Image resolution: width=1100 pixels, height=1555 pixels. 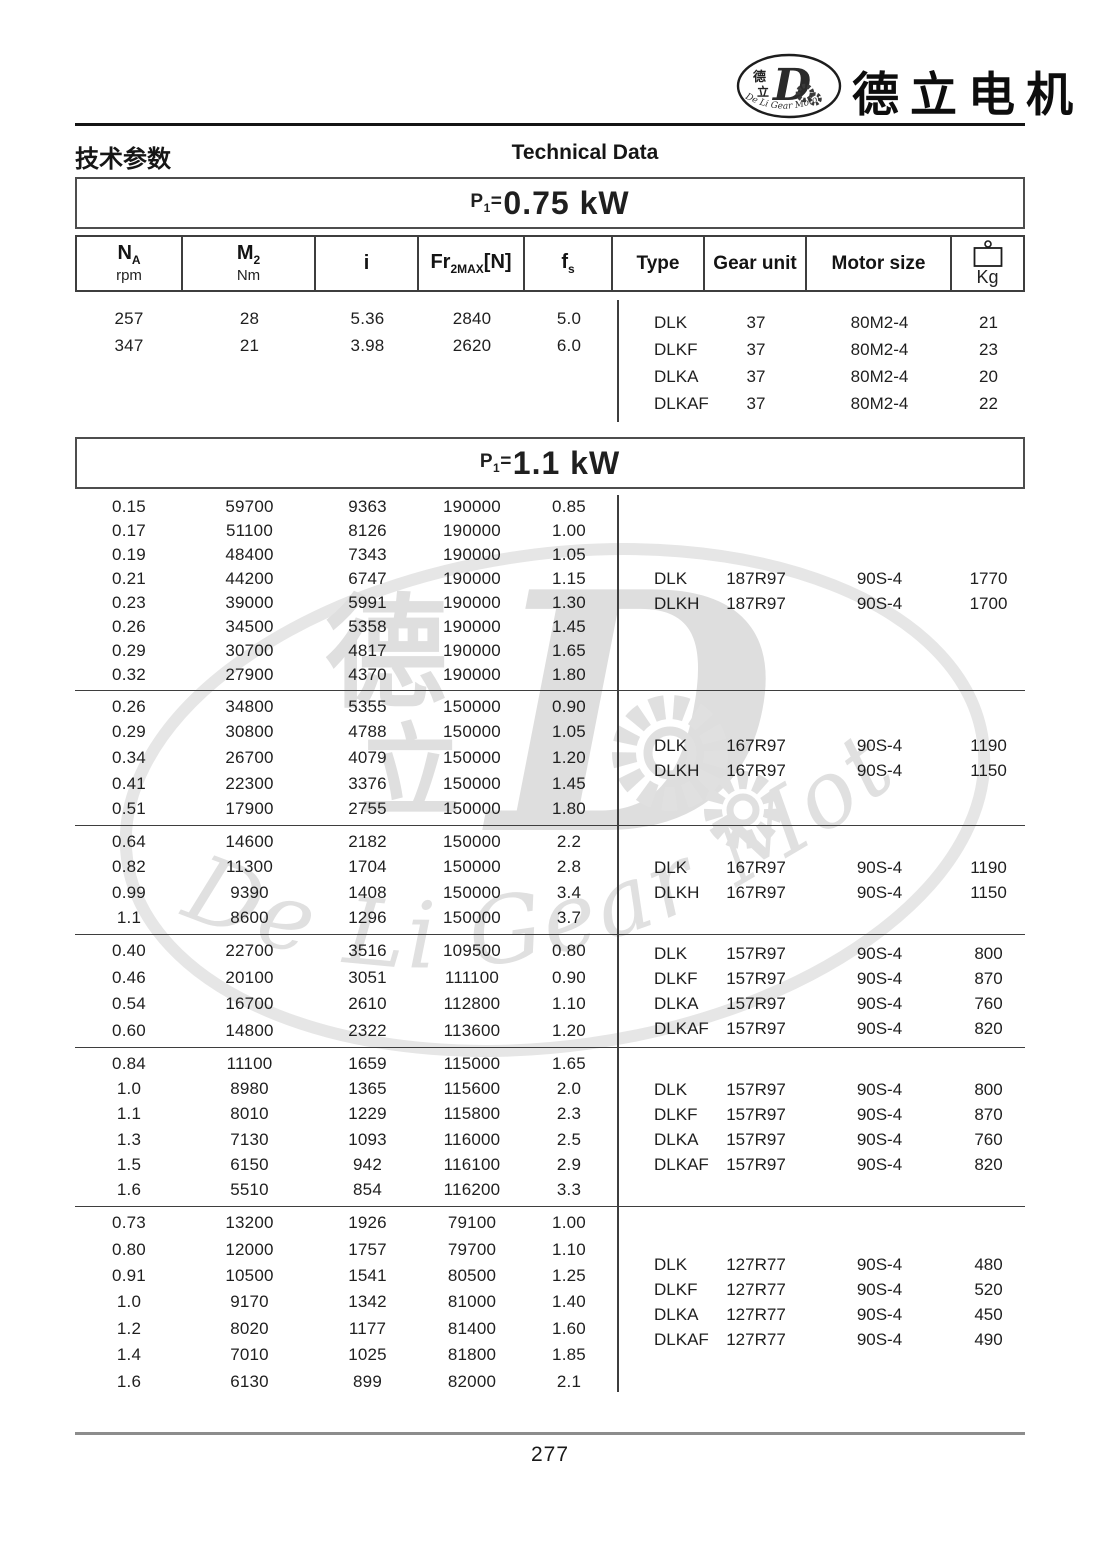 What do you see at coordinates (472, 892) in the screenshot?
I see `table-cell: 150000` at bounding box center [472, 892].